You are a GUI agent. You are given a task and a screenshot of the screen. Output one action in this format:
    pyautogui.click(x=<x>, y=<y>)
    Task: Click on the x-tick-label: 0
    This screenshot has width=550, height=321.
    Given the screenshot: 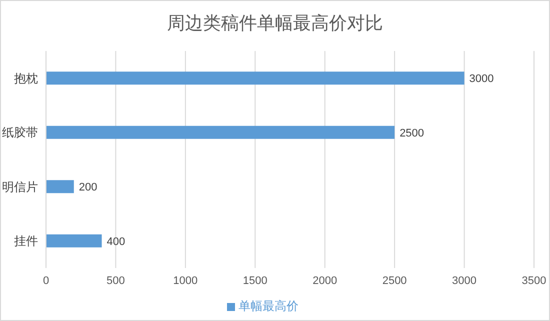 What is the action you would take?
    pyautogui.click(x=46, y=280)
    